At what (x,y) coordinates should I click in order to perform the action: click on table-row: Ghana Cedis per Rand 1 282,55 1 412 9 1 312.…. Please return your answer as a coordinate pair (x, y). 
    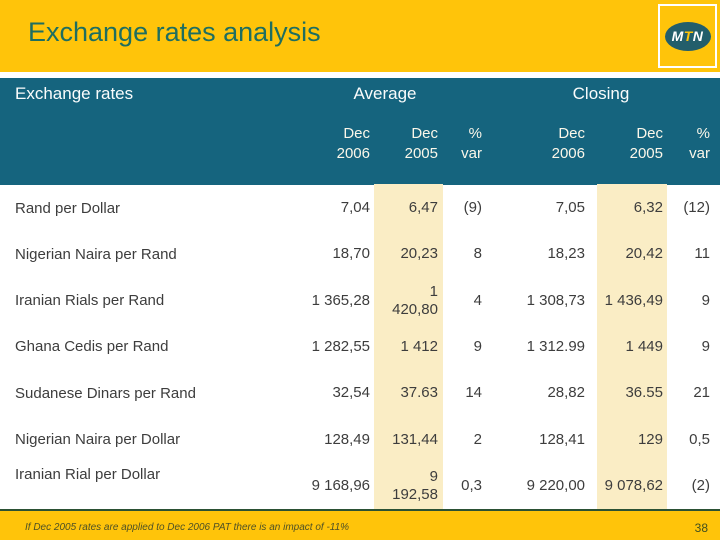
    Looking at the image, I should click on (356, 347).